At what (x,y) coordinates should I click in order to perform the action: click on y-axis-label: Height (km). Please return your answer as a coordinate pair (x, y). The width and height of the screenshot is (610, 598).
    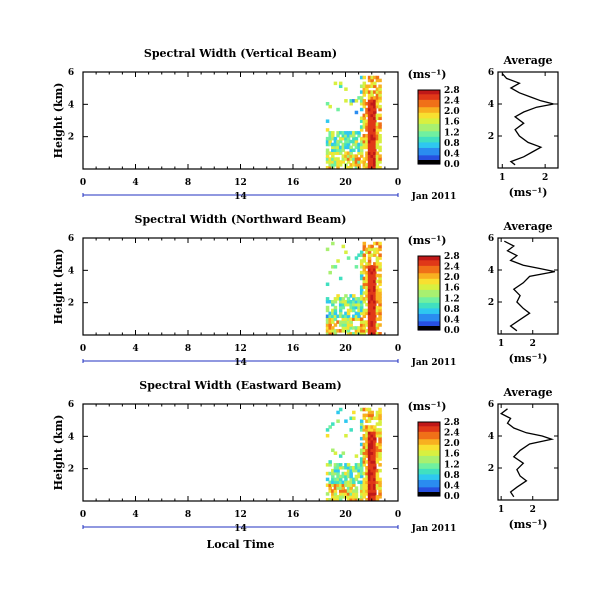
    Looking at the image, I should click on (58, 121).